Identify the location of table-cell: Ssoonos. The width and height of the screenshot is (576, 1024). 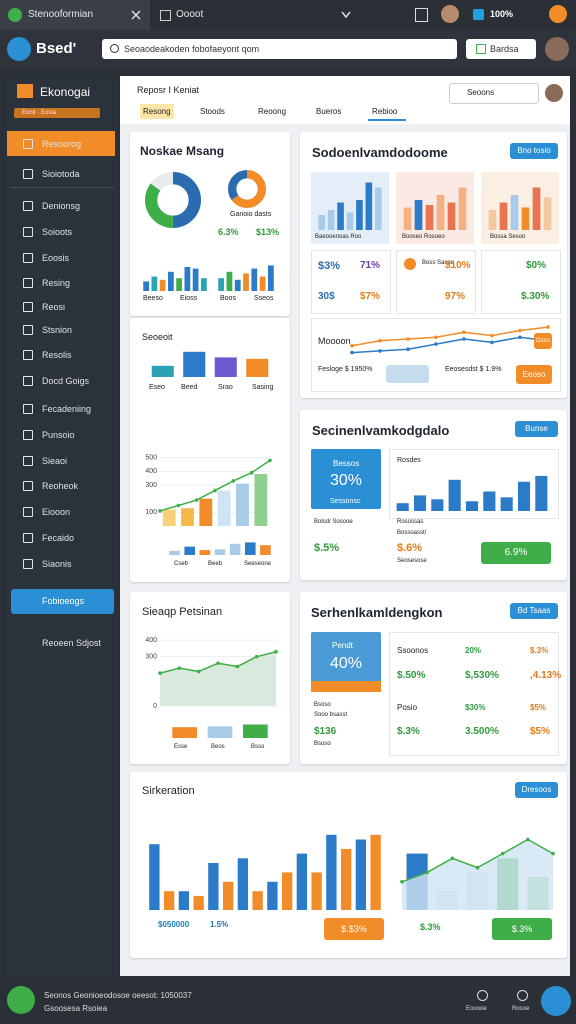
(413, 650).